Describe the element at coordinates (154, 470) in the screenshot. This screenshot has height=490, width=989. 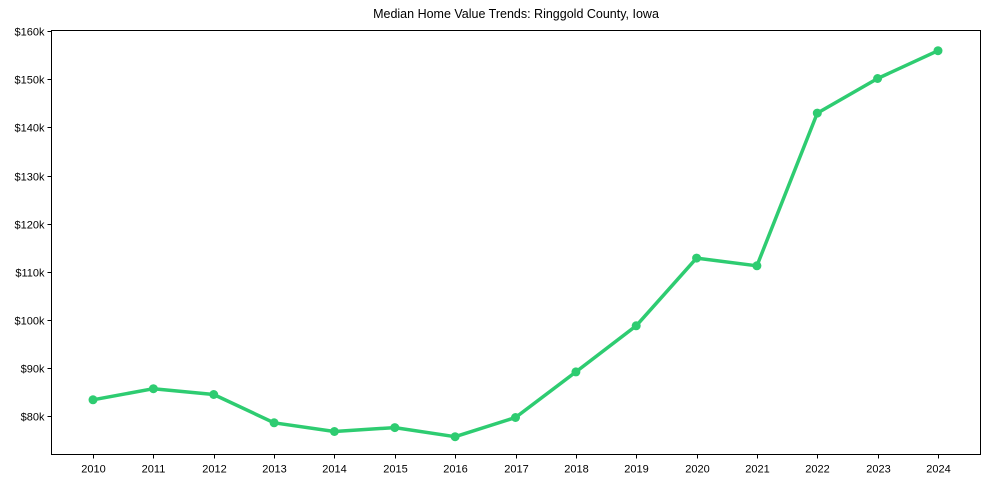
I see `x-tick-label: 2011` at that location.